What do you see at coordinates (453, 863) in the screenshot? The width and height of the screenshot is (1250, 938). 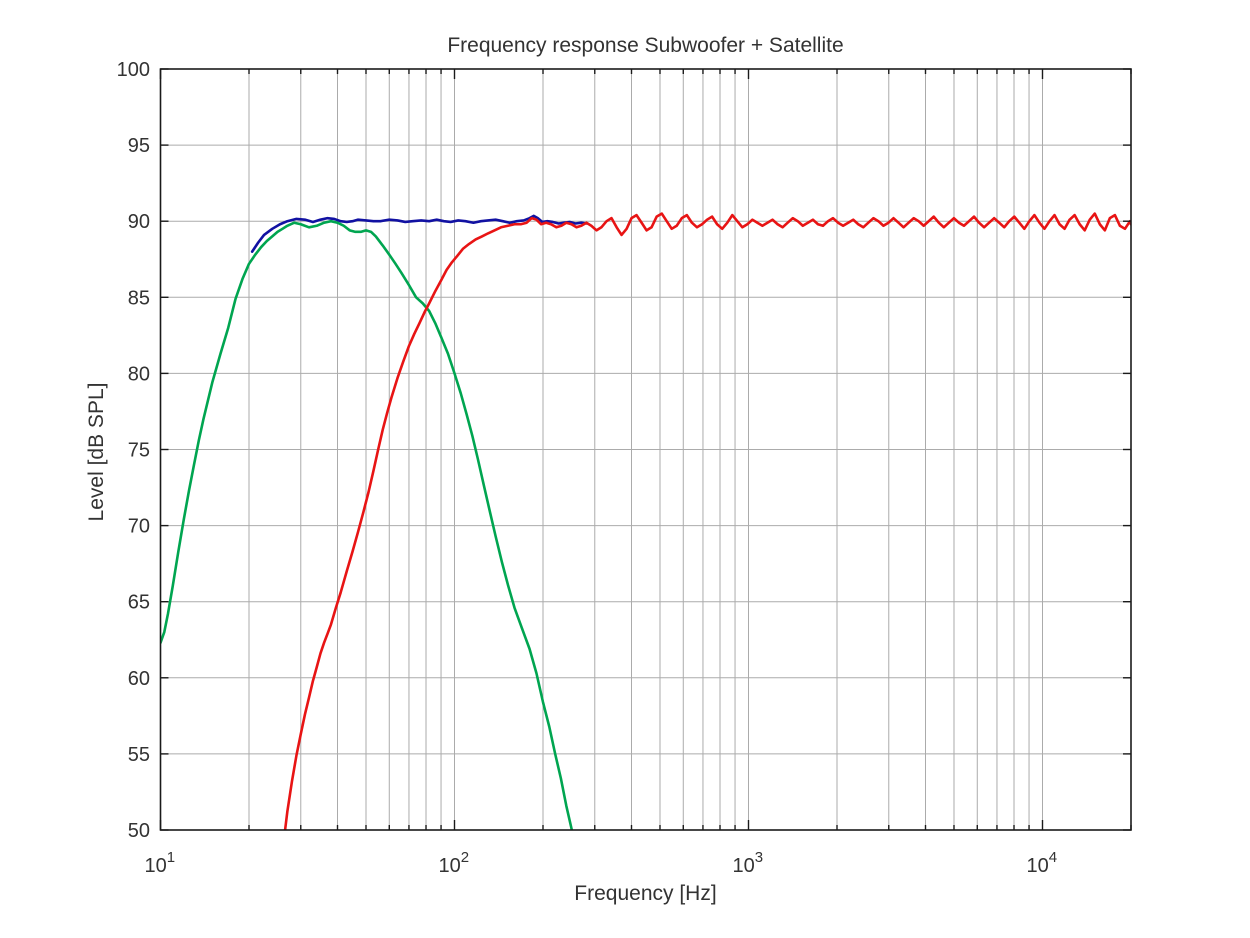 I see `x-tick-label: 10²` at bounding box center [453, 863].